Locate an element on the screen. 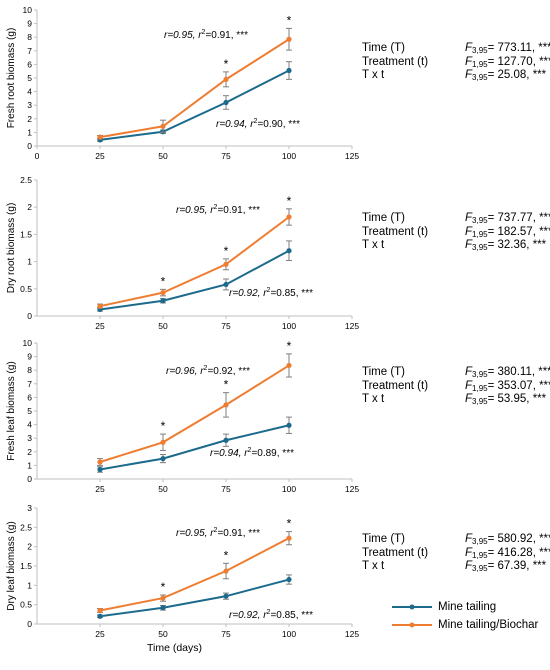 This screenshot has width=550, height=670. chart1-x-tick-label: 50 is located at coordinates (163, 156).